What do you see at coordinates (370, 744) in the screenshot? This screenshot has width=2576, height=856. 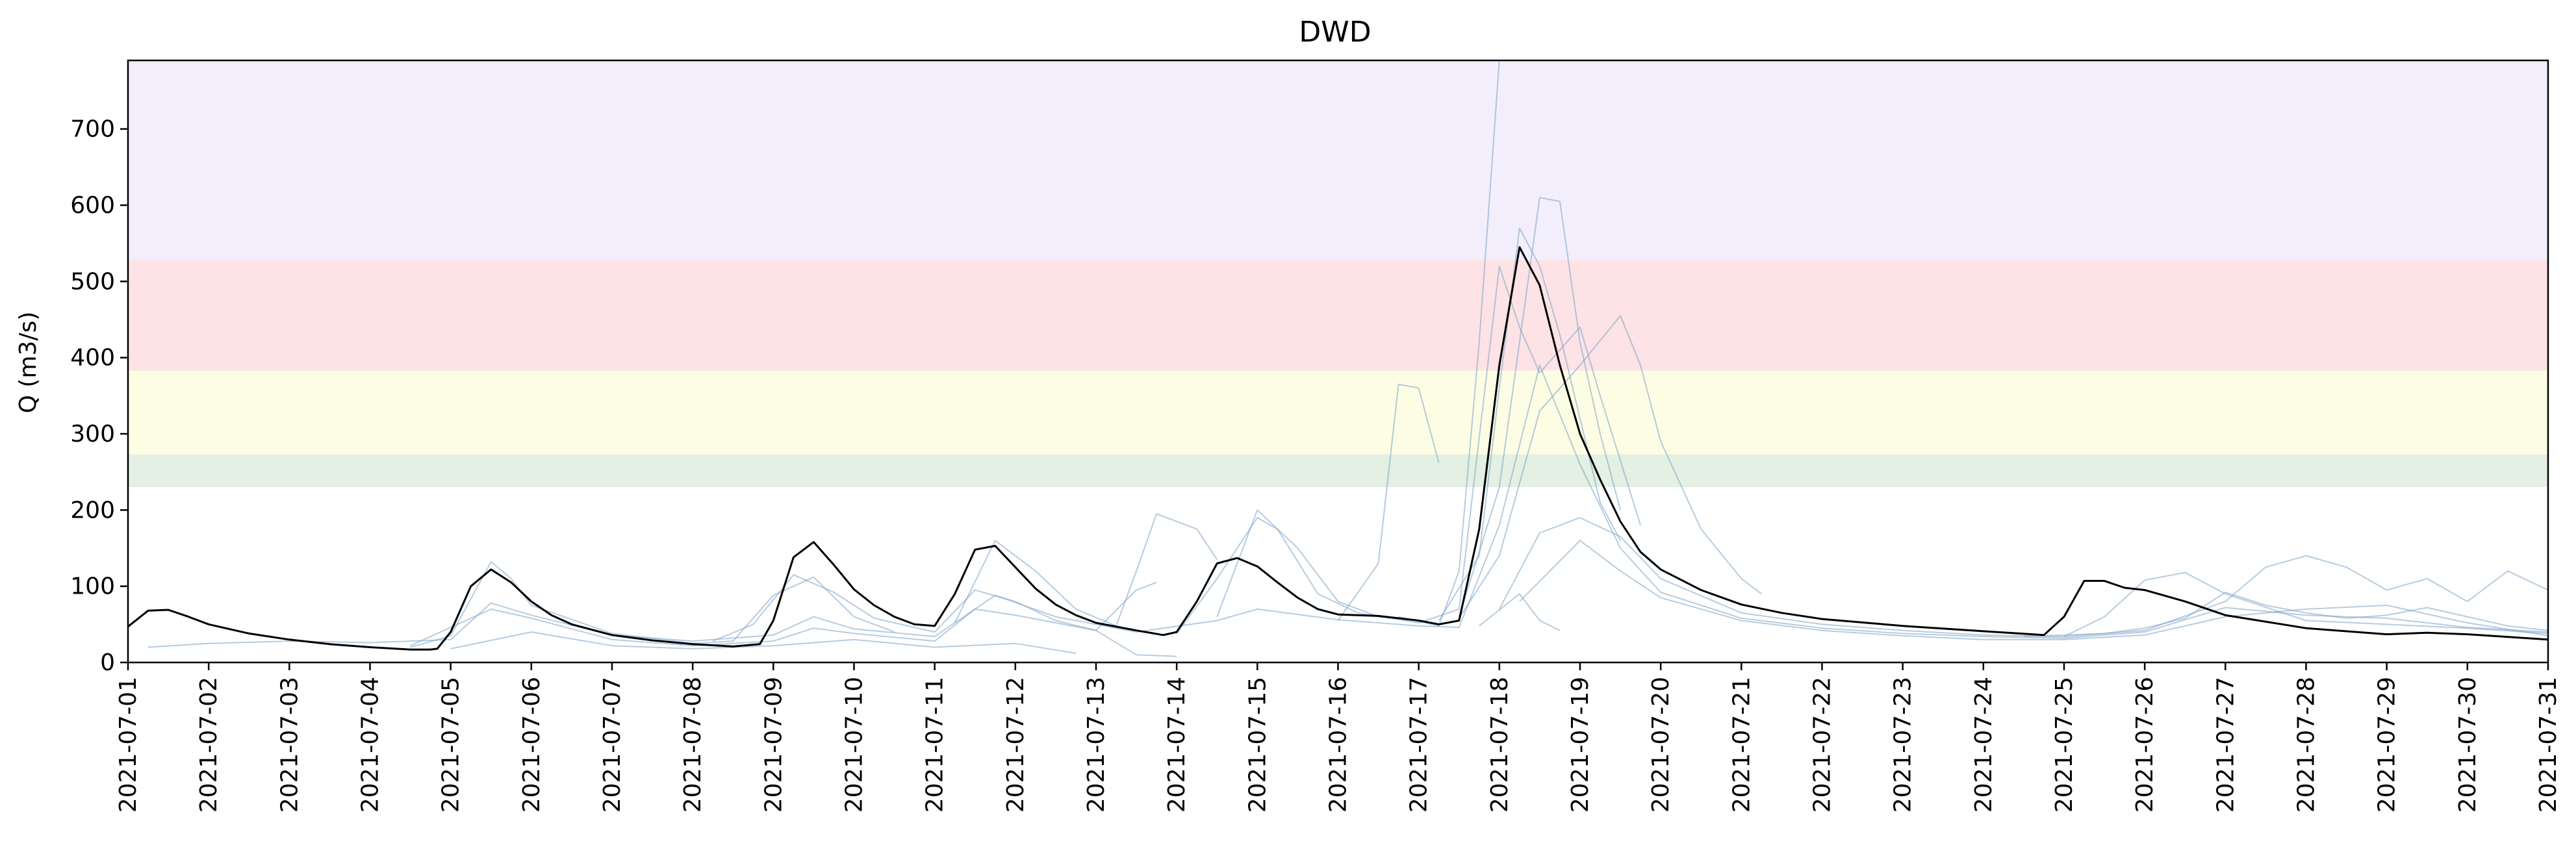 I see `x-tick-label: 2021-07-04` at bounding box center [370, 744].